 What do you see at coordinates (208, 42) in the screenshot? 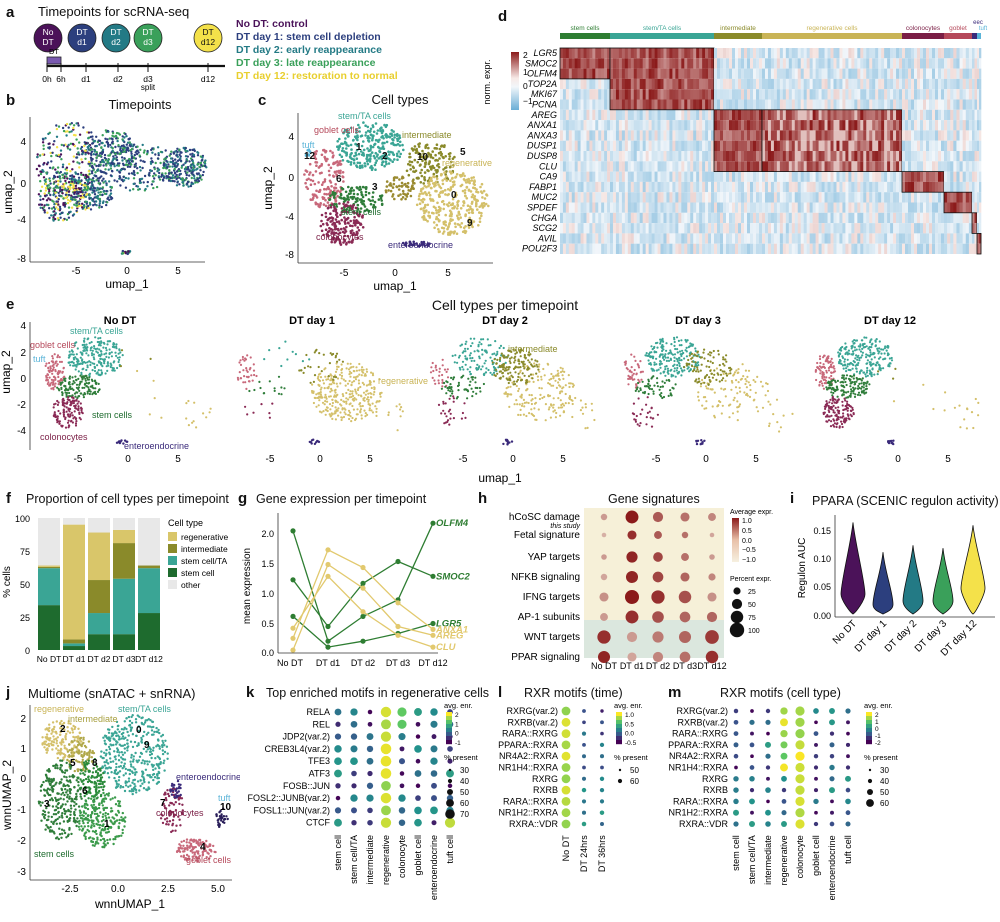
I see `timepoint-circle-label: d12` at bounding box center [208, 42].